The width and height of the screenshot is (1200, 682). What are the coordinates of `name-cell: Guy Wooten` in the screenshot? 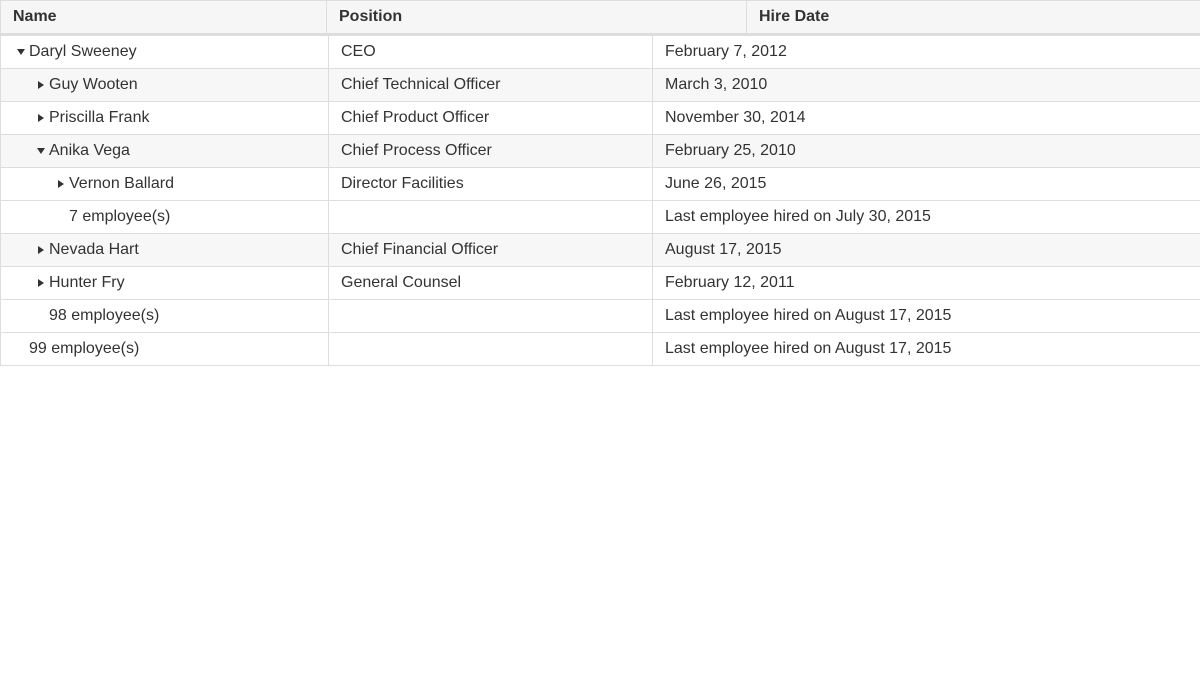 It's located at (164, 84).